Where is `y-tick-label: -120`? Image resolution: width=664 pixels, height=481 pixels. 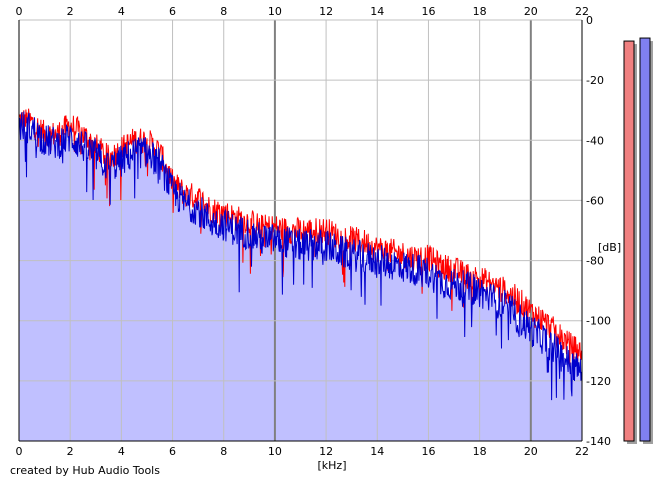
y-tick-label: -120 is located at coordinates (598, 381).